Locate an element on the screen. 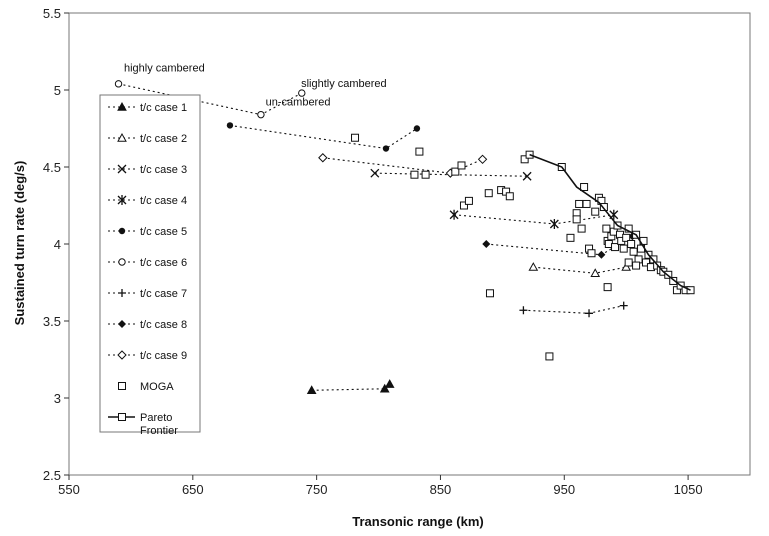  legend-label: t/c case 7 is located at coordinates (163, 294).